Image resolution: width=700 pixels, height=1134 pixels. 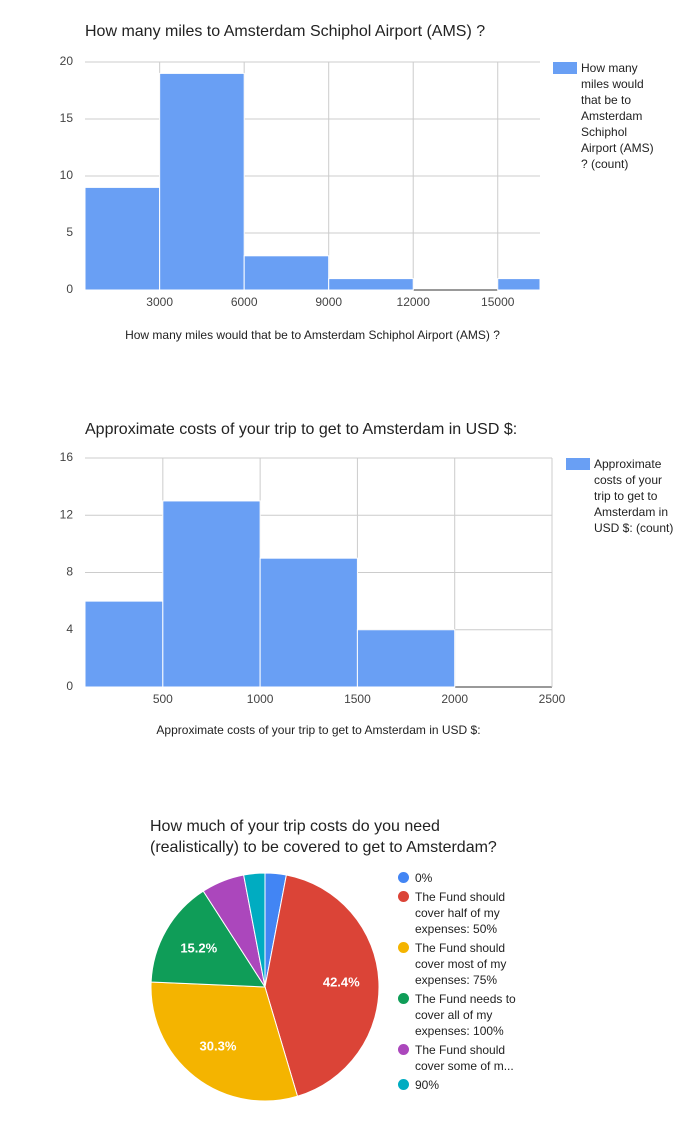 I want to click on x-tick-label: 1500, so click(x=357, y=699).